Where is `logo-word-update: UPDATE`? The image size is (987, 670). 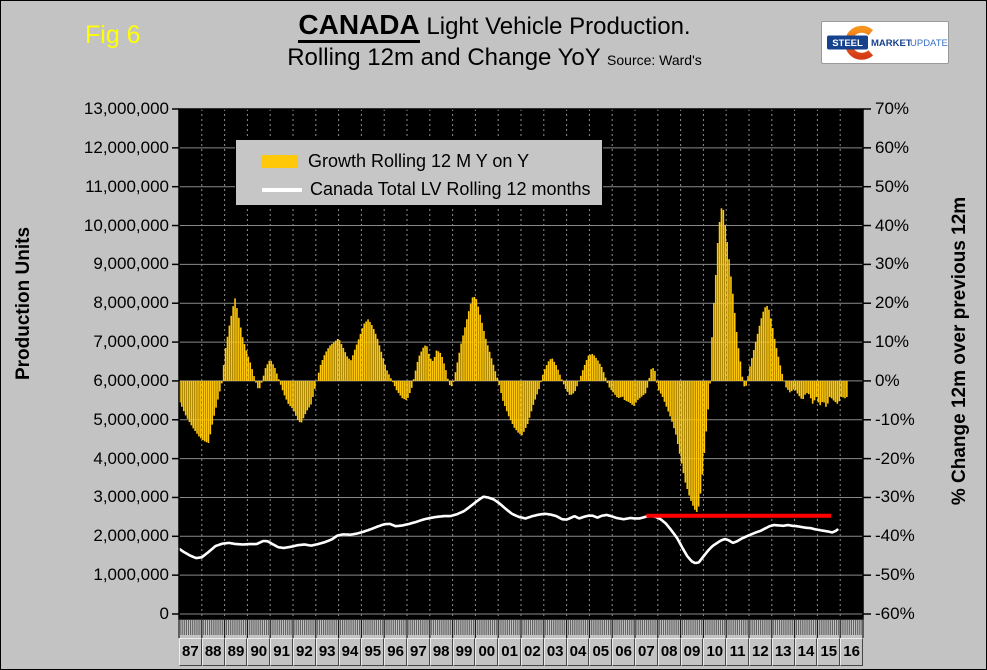
logo-word-update: UPDATE is located at coordinates (929, 43).